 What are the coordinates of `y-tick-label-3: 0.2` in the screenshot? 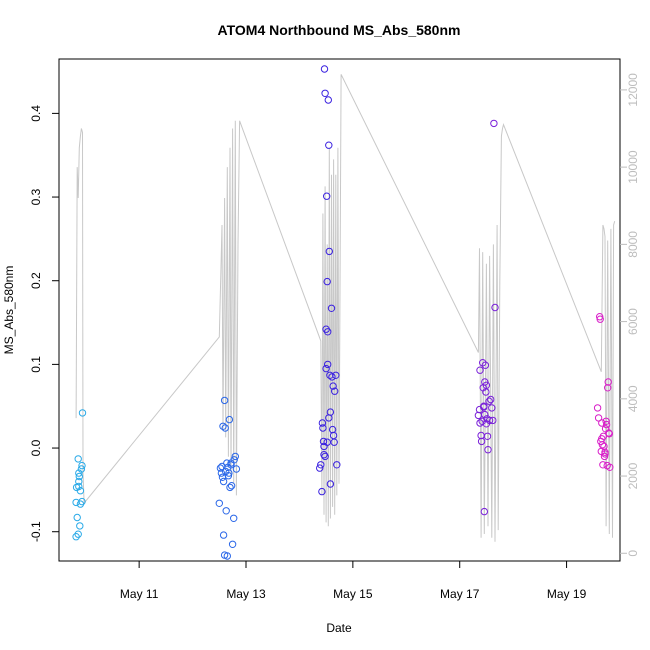 It's located at (36, 280).